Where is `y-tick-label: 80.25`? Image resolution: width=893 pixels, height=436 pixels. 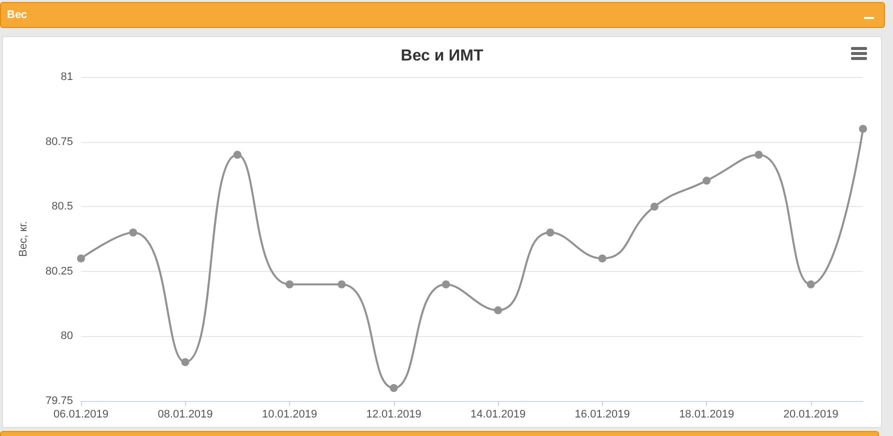 y-tick-label: 80.25 is located at coordinates (59, 271).